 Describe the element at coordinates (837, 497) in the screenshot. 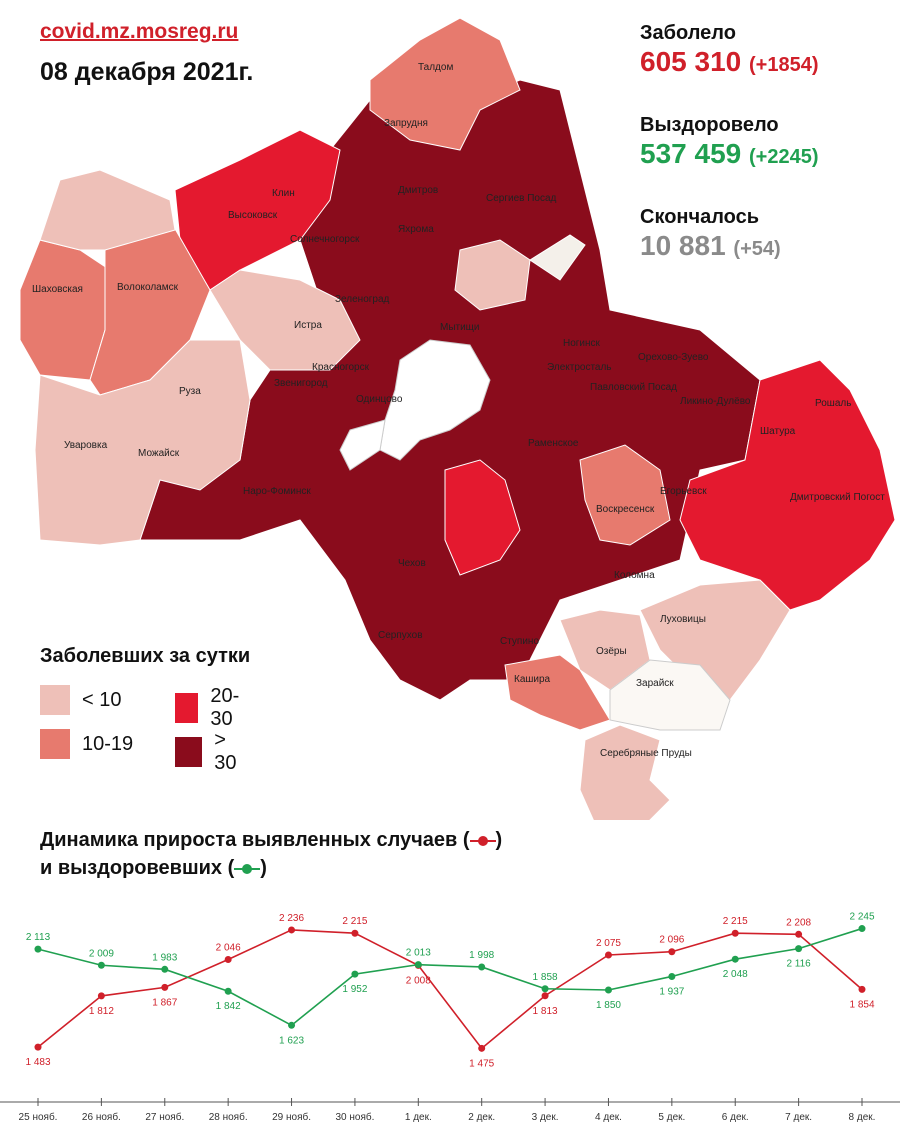

I see `town-label: Дмитровский Погост` at that location.